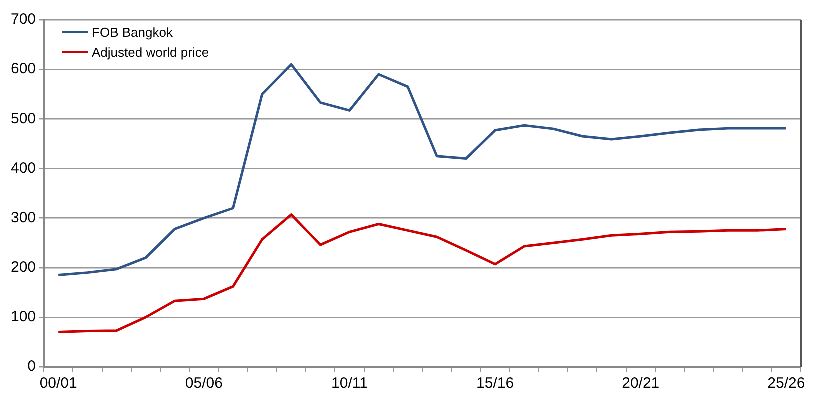  What do you see at coordinates (23, 69) in the screenshot?
I see `y-tick-label: 600` at bounding box center [23, 69].